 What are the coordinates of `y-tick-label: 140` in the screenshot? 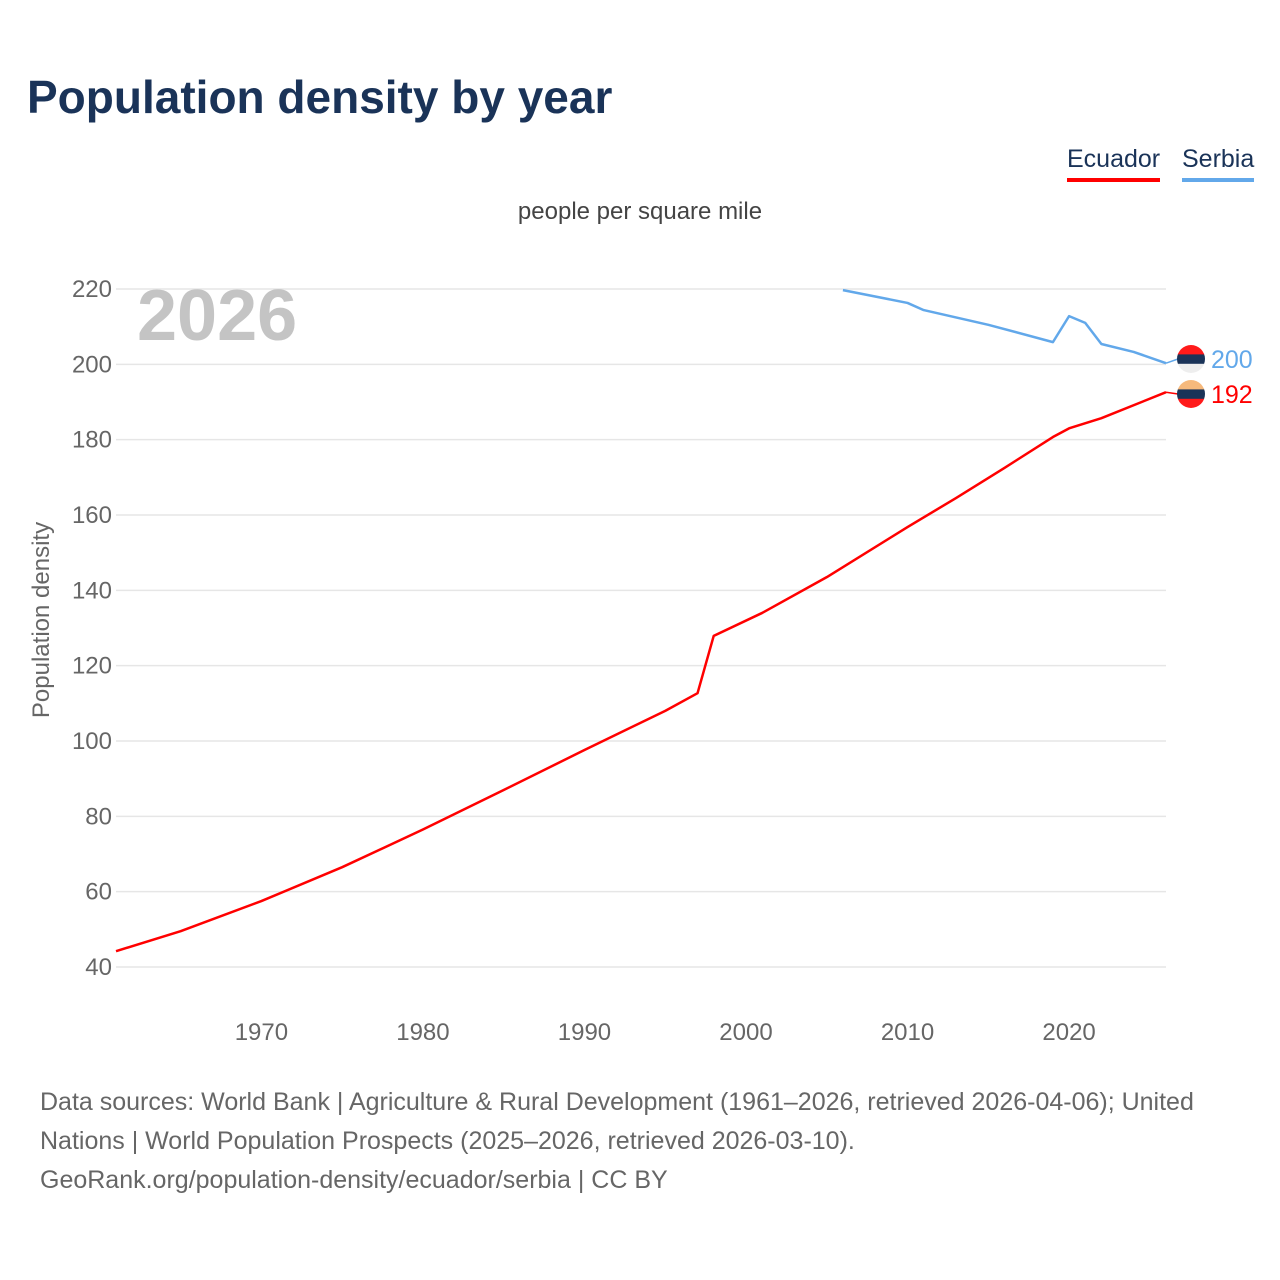 It's located at (92, 590).